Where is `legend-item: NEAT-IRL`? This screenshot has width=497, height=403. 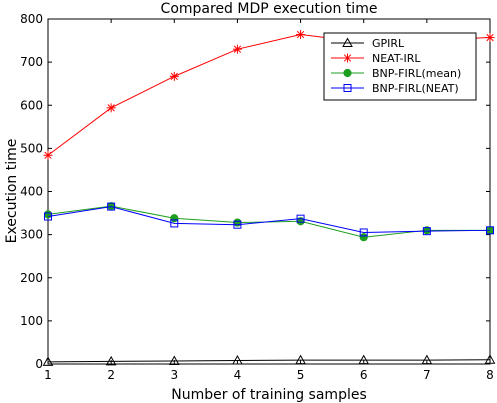 legend-item: NEAT-IRL is located at coordinates (376, 58).